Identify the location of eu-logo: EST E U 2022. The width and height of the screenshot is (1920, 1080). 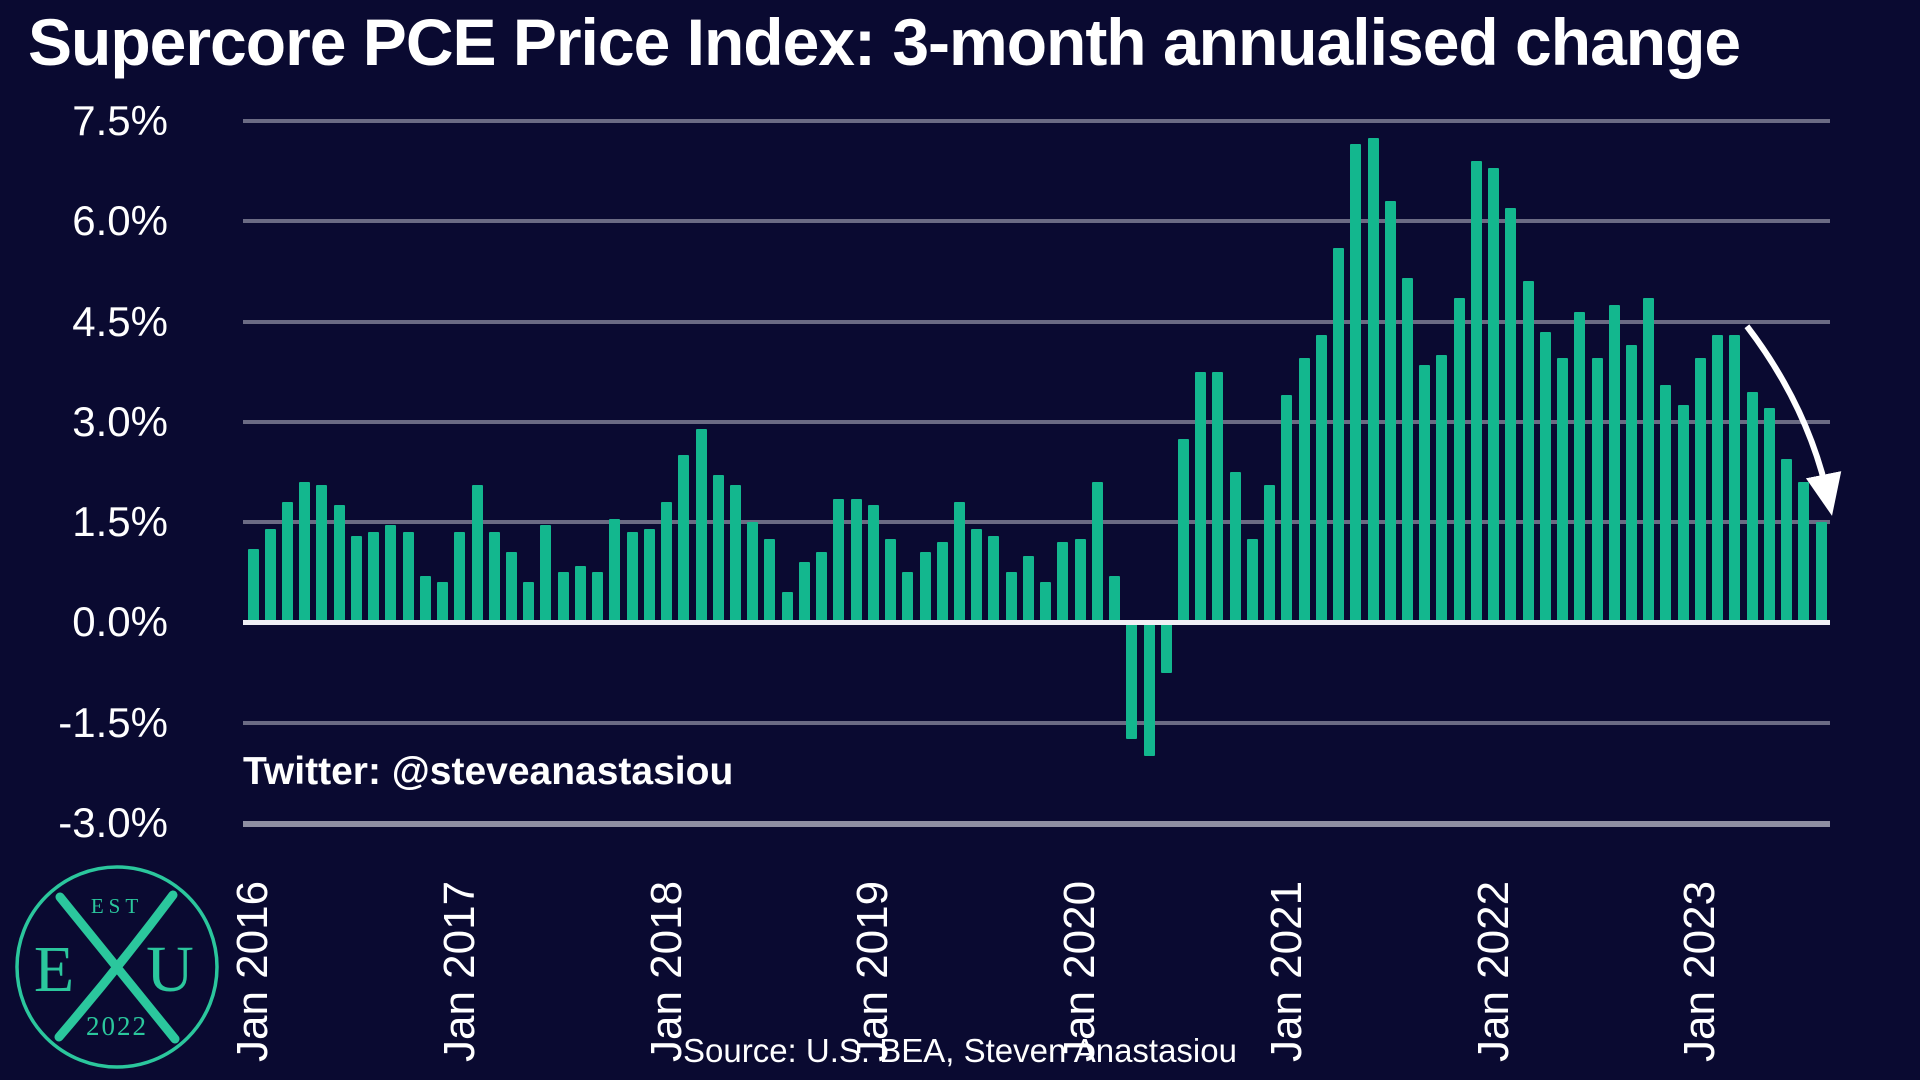
(117, 967).